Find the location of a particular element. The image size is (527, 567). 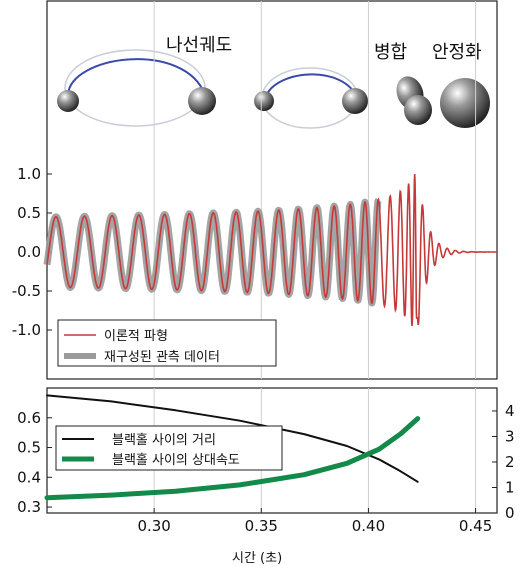

label-inspiral: 나선궤도 is located at coordinates (199, 45).